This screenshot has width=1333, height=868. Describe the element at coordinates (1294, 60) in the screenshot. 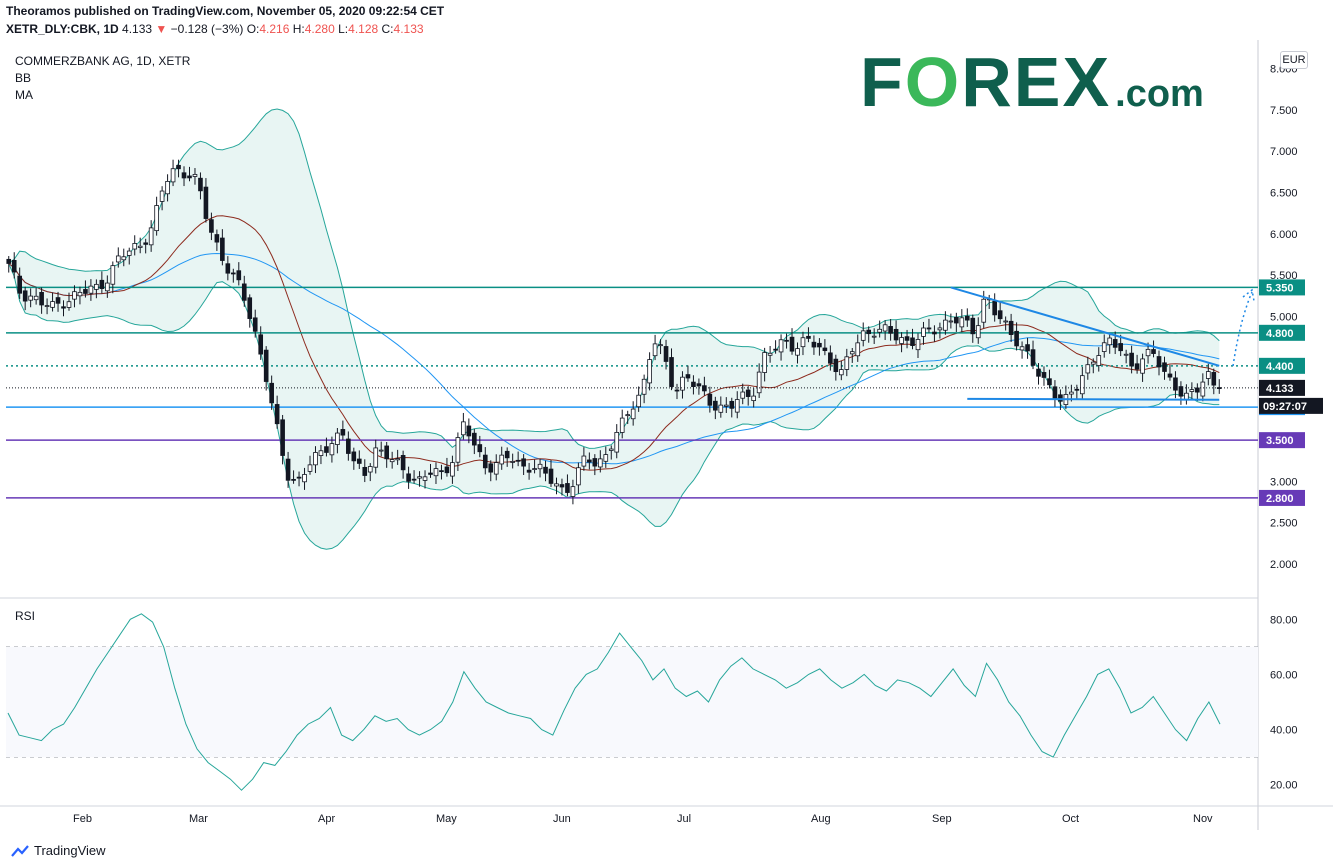

I see `currency-badge: EUR` at that location.